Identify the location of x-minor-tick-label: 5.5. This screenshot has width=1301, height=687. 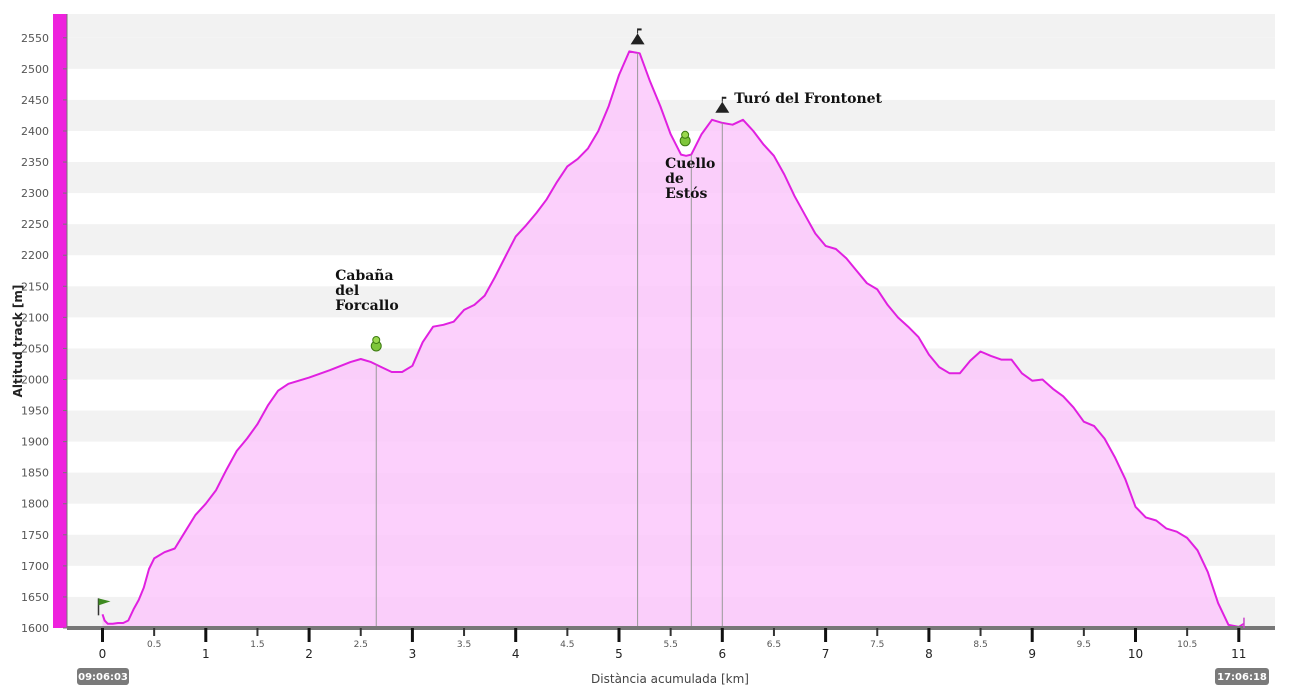
(670, 645).